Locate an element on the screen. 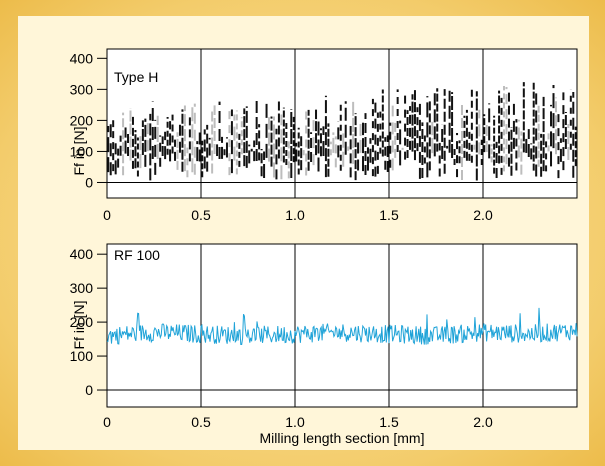 The image size is (605, 466). series-lines is located at coordinates (342, 326).